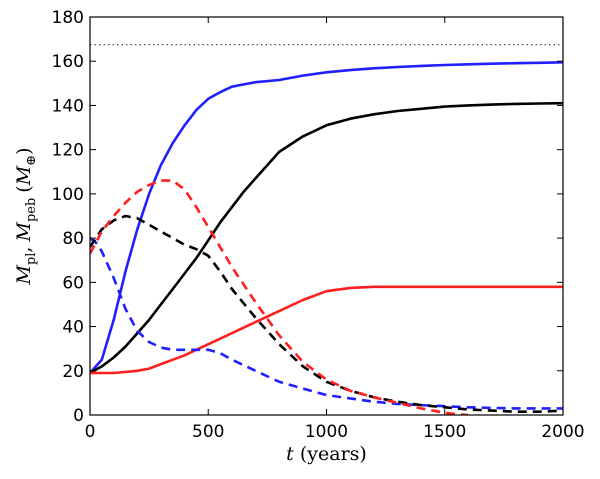  What do you see at coordinates (73, 283) in the screenshot?
I see `y-tick-label: 60` at bounding box center [73, 283].